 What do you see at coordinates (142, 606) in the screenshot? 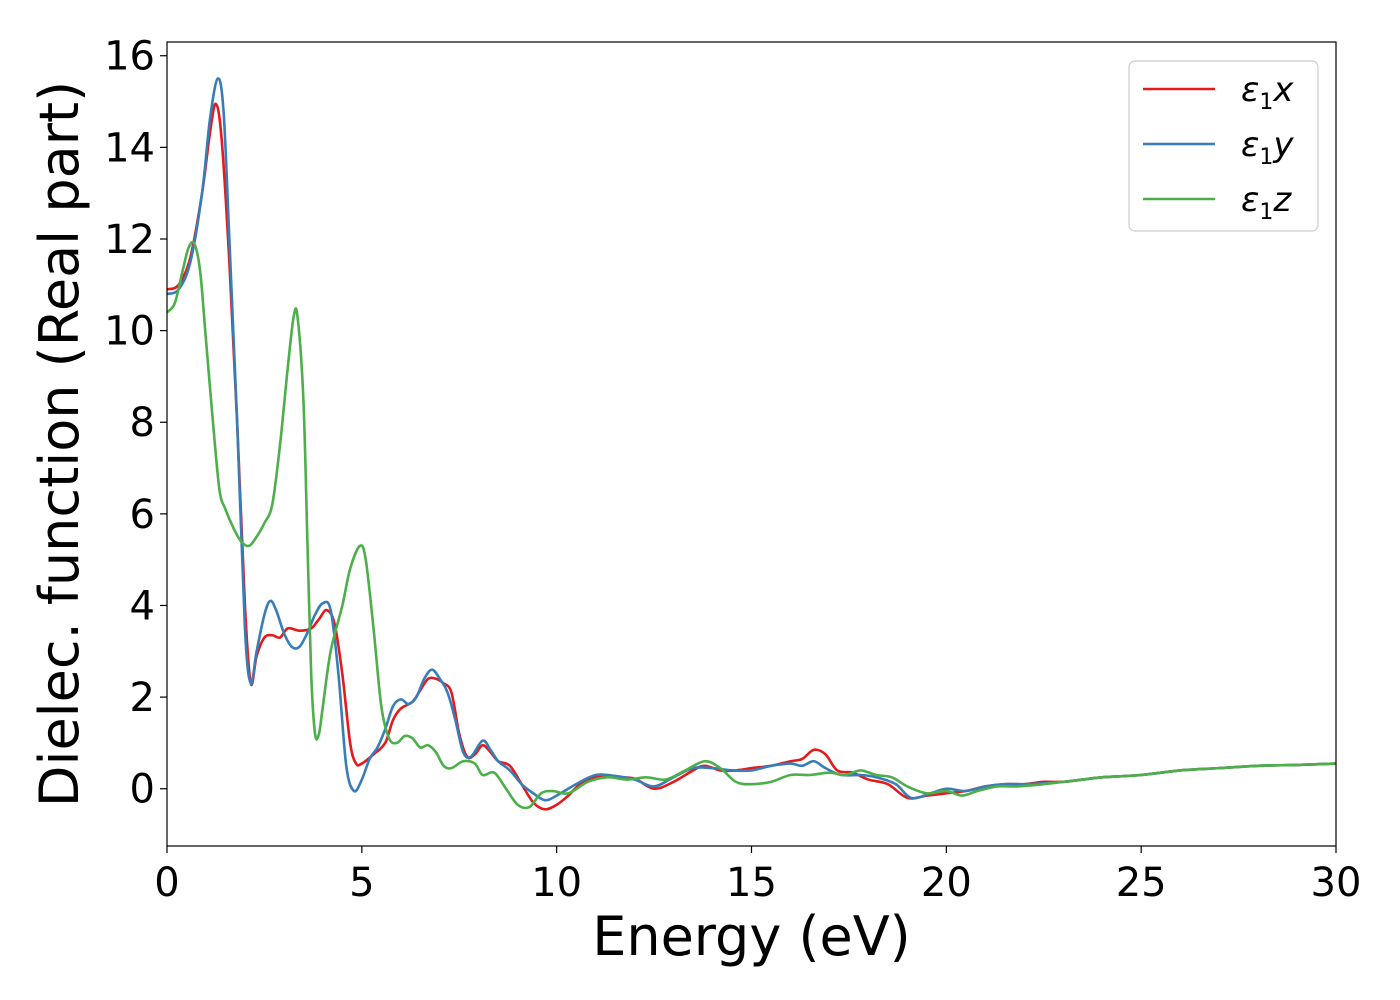
I see `y-tick-label: 4` at bounding box center [142, 606].